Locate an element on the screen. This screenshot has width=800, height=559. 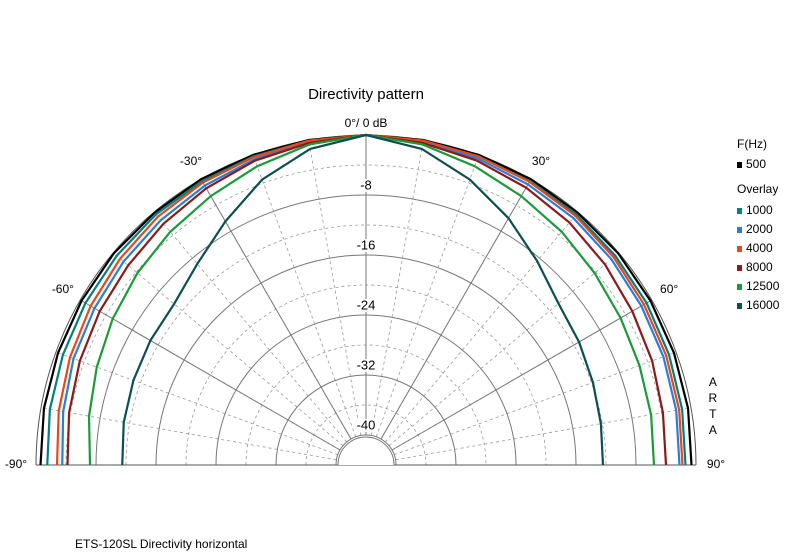
angle-tick-label: -30° is located at coordinates (191, 161).